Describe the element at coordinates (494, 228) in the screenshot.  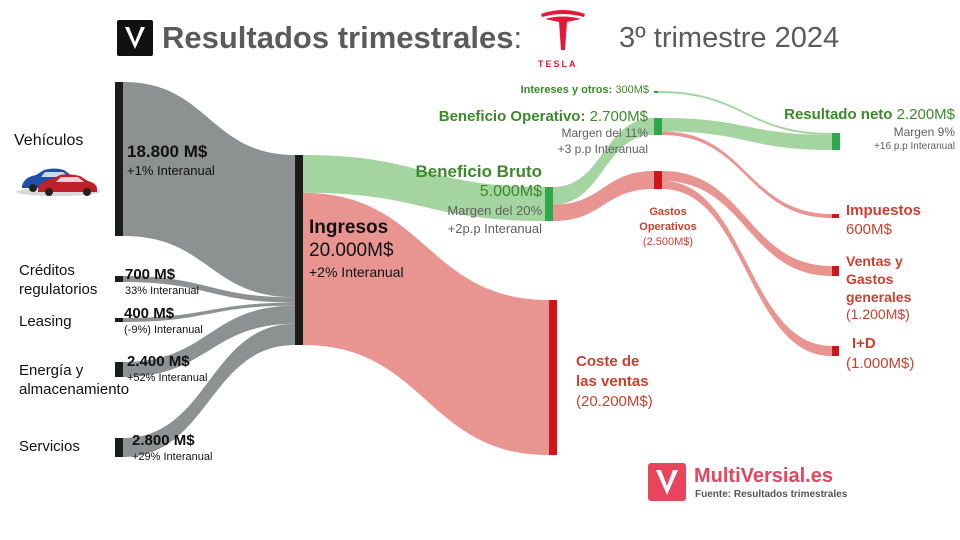
I see `beneficio-bruto-change: +2p.p Interanual` at that location.